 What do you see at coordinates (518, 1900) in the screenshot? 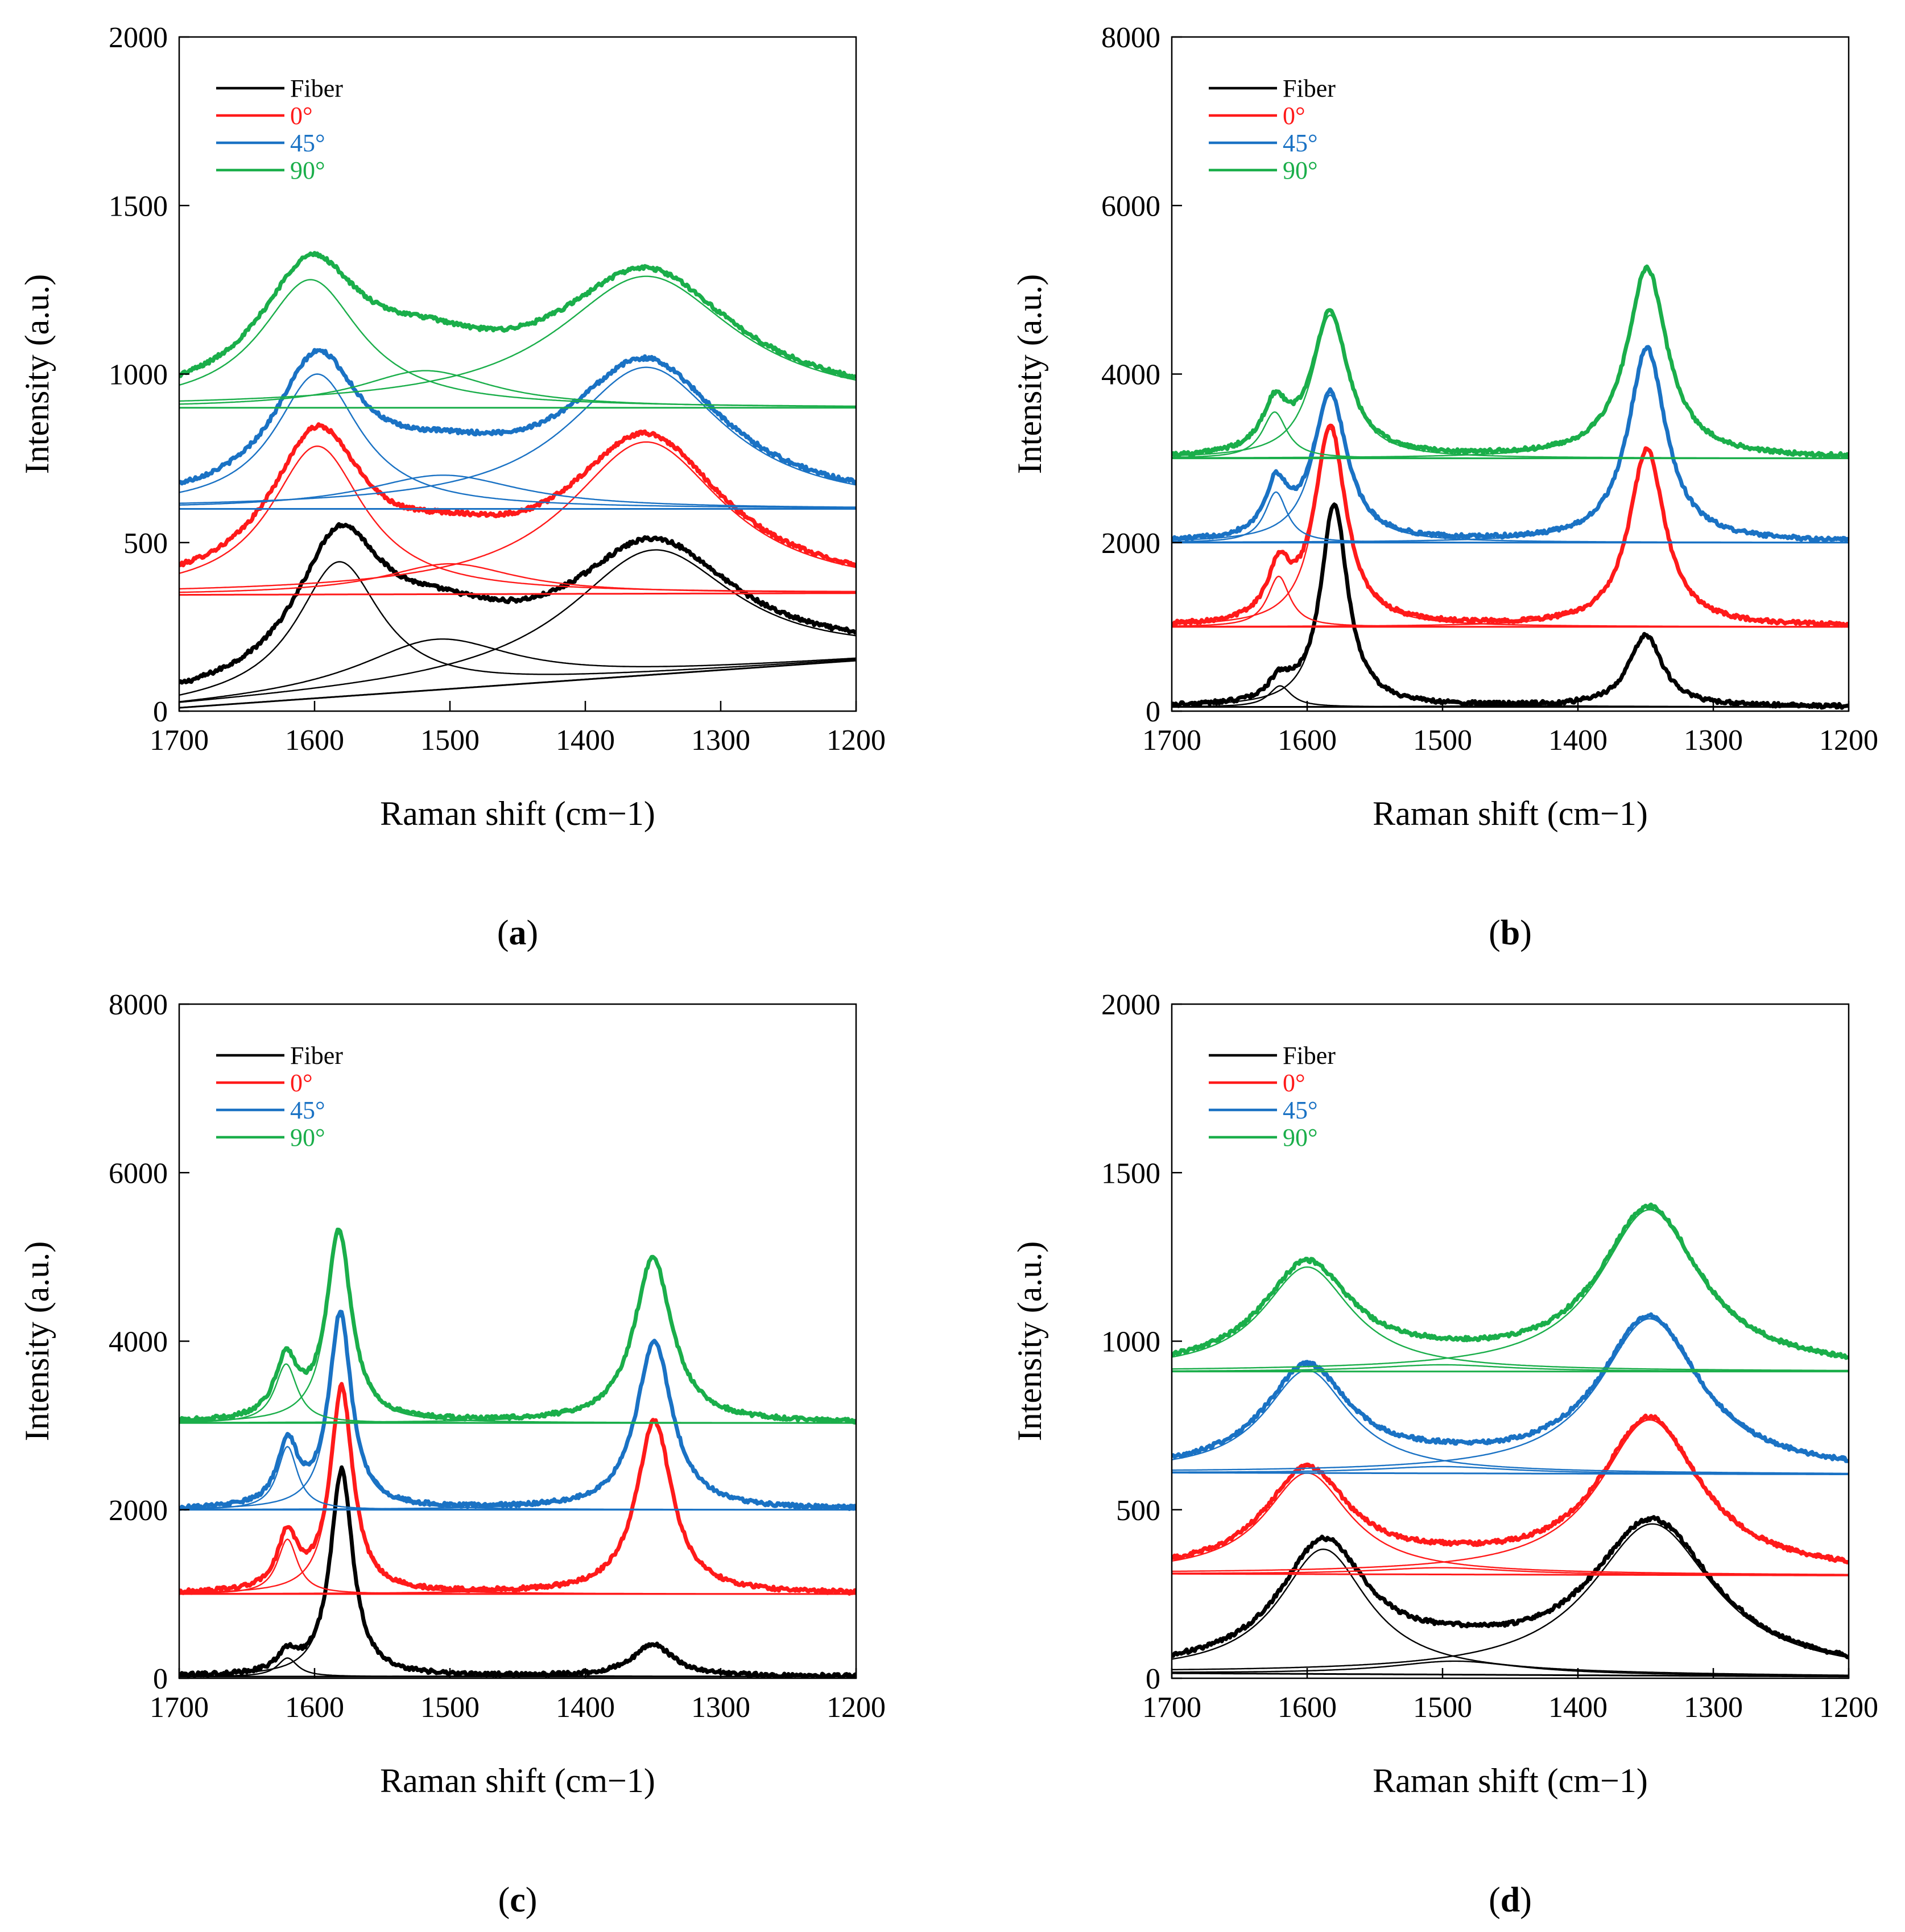
I see `panel-label: (c)` at bounding box center [518, 1900].